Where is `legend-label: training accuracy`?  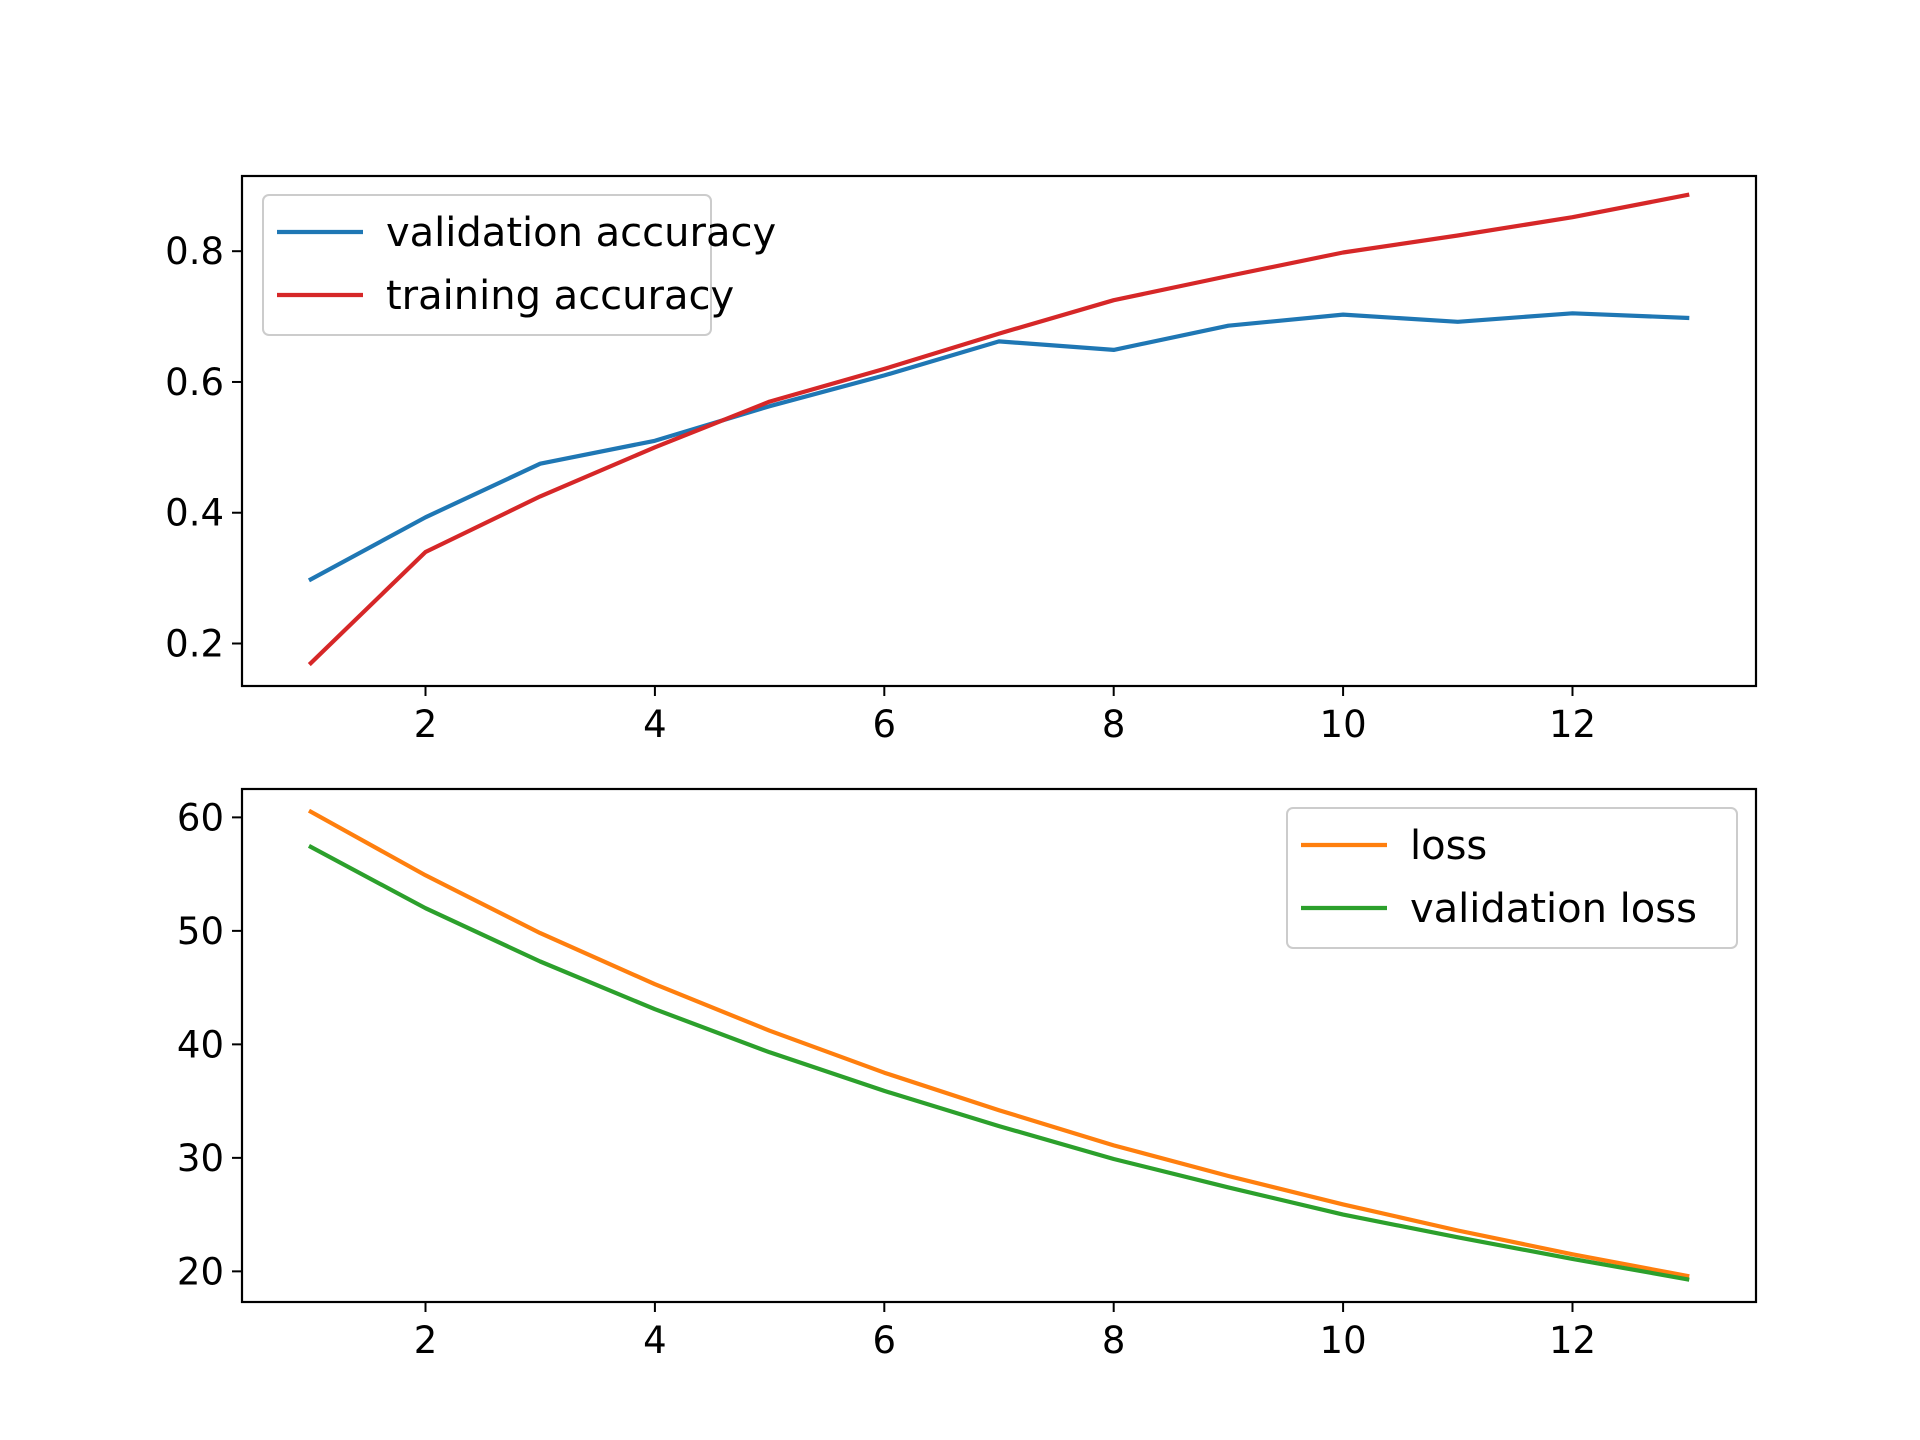 legend-label: training accuracy is located at coordinates (560, 296).